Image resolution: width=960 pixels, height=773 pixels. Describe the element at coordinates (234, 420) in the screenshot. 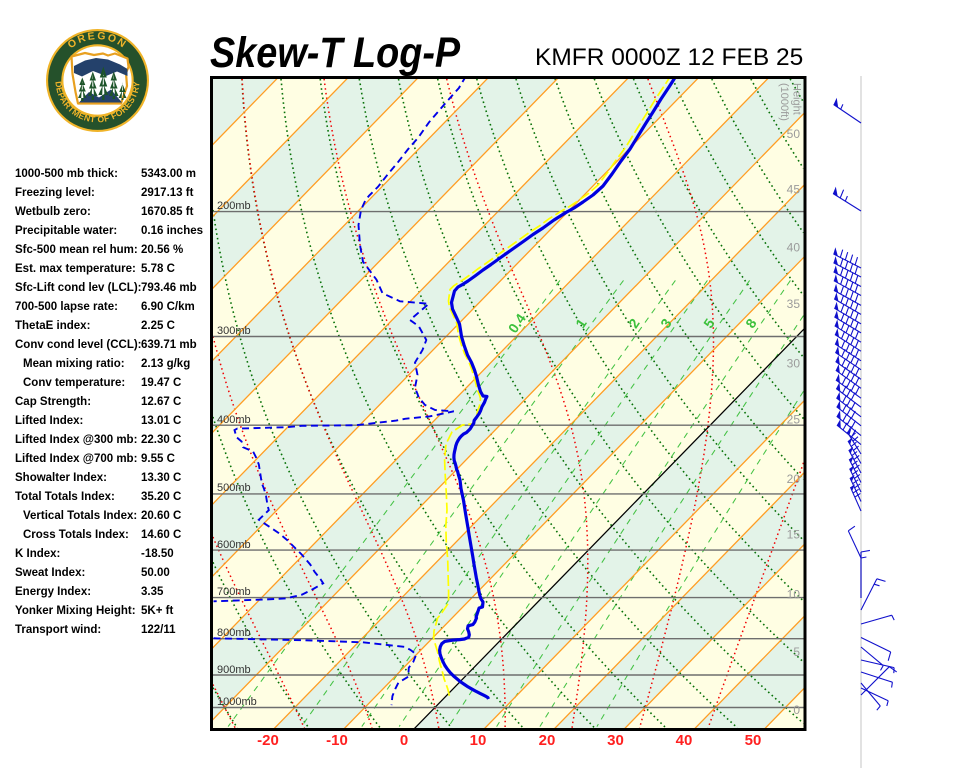

I see `svg-text: 400mb` at that location.